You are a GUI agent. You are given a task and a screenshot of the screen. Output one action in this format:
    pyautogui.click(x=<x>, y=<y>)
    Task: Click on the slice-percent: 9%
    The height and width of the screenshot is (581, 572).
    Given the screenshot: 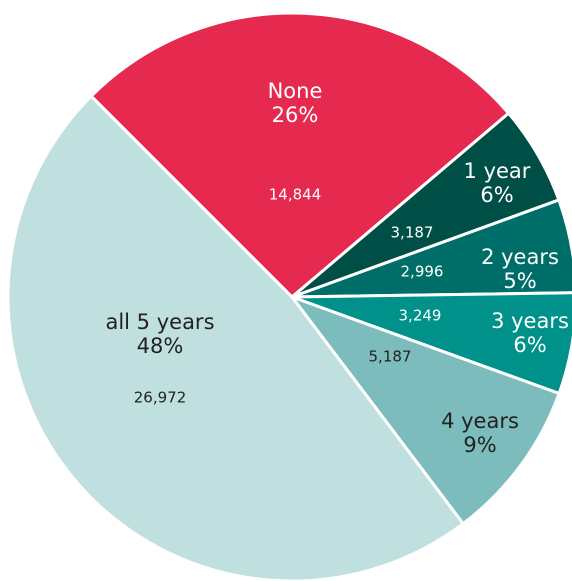 What is the action you would take?
    pyautogui.click(x=479, y=445)
    